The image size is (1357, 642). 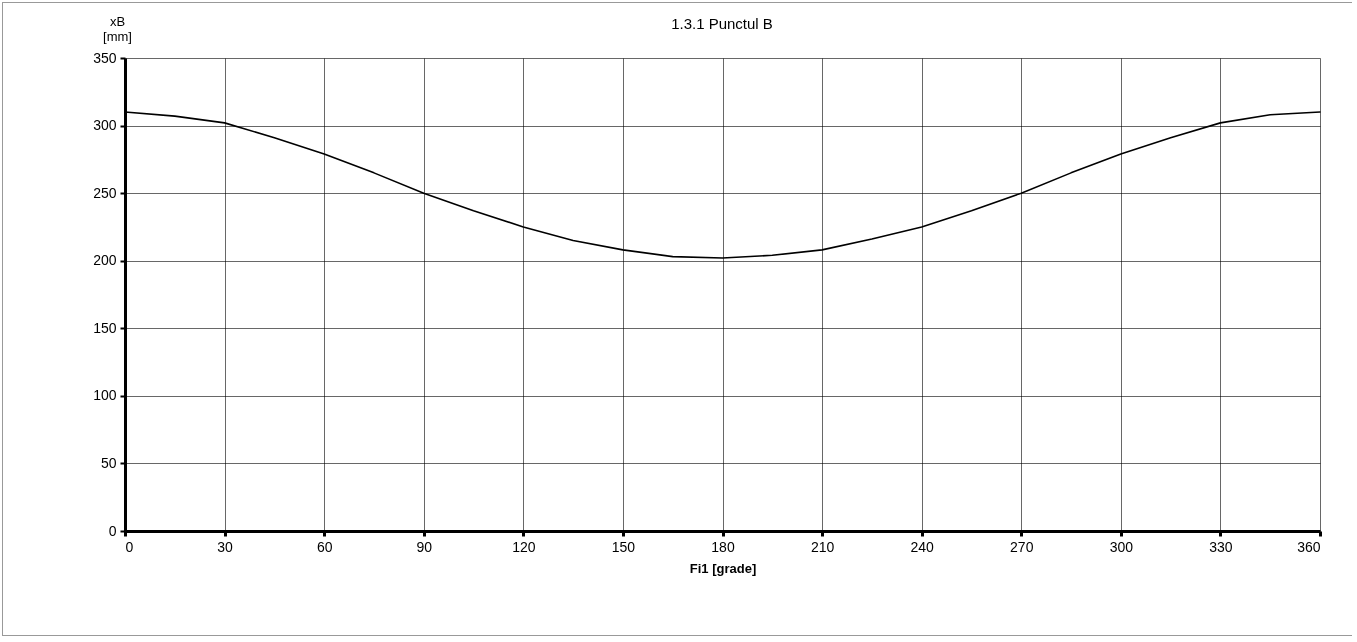 What do you see at coordinates (524, 546) in the screenshot?
I see `x-tick-label: 120` at bounding box center [524, 546].